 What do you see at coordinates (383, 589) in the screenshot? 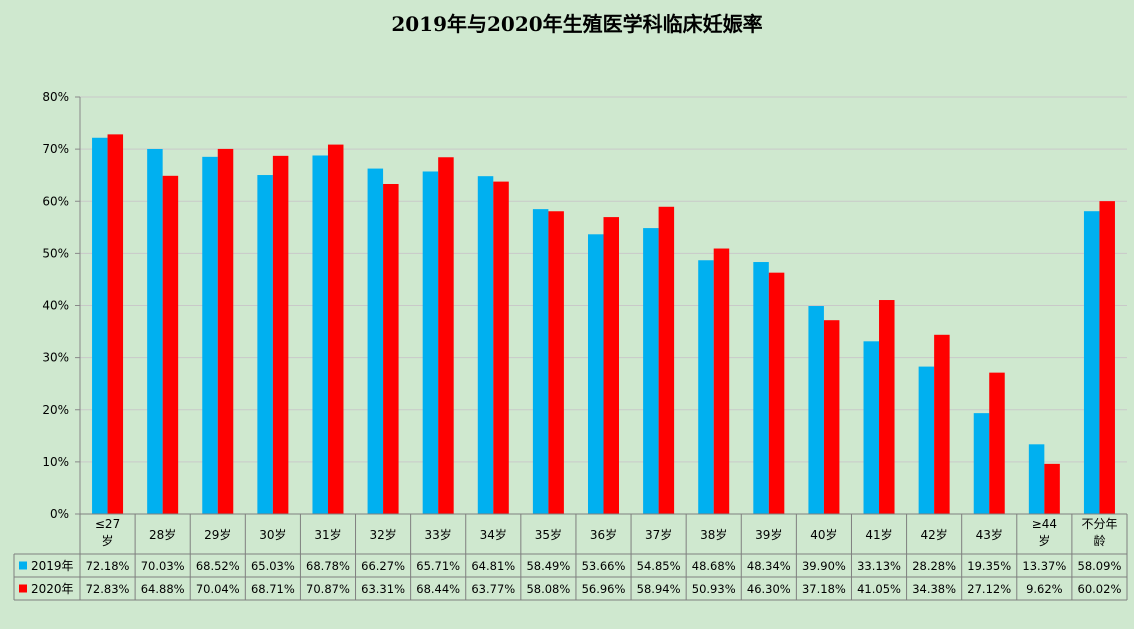
I see `data-label: 63.31%` at bounding box center [383, 589].